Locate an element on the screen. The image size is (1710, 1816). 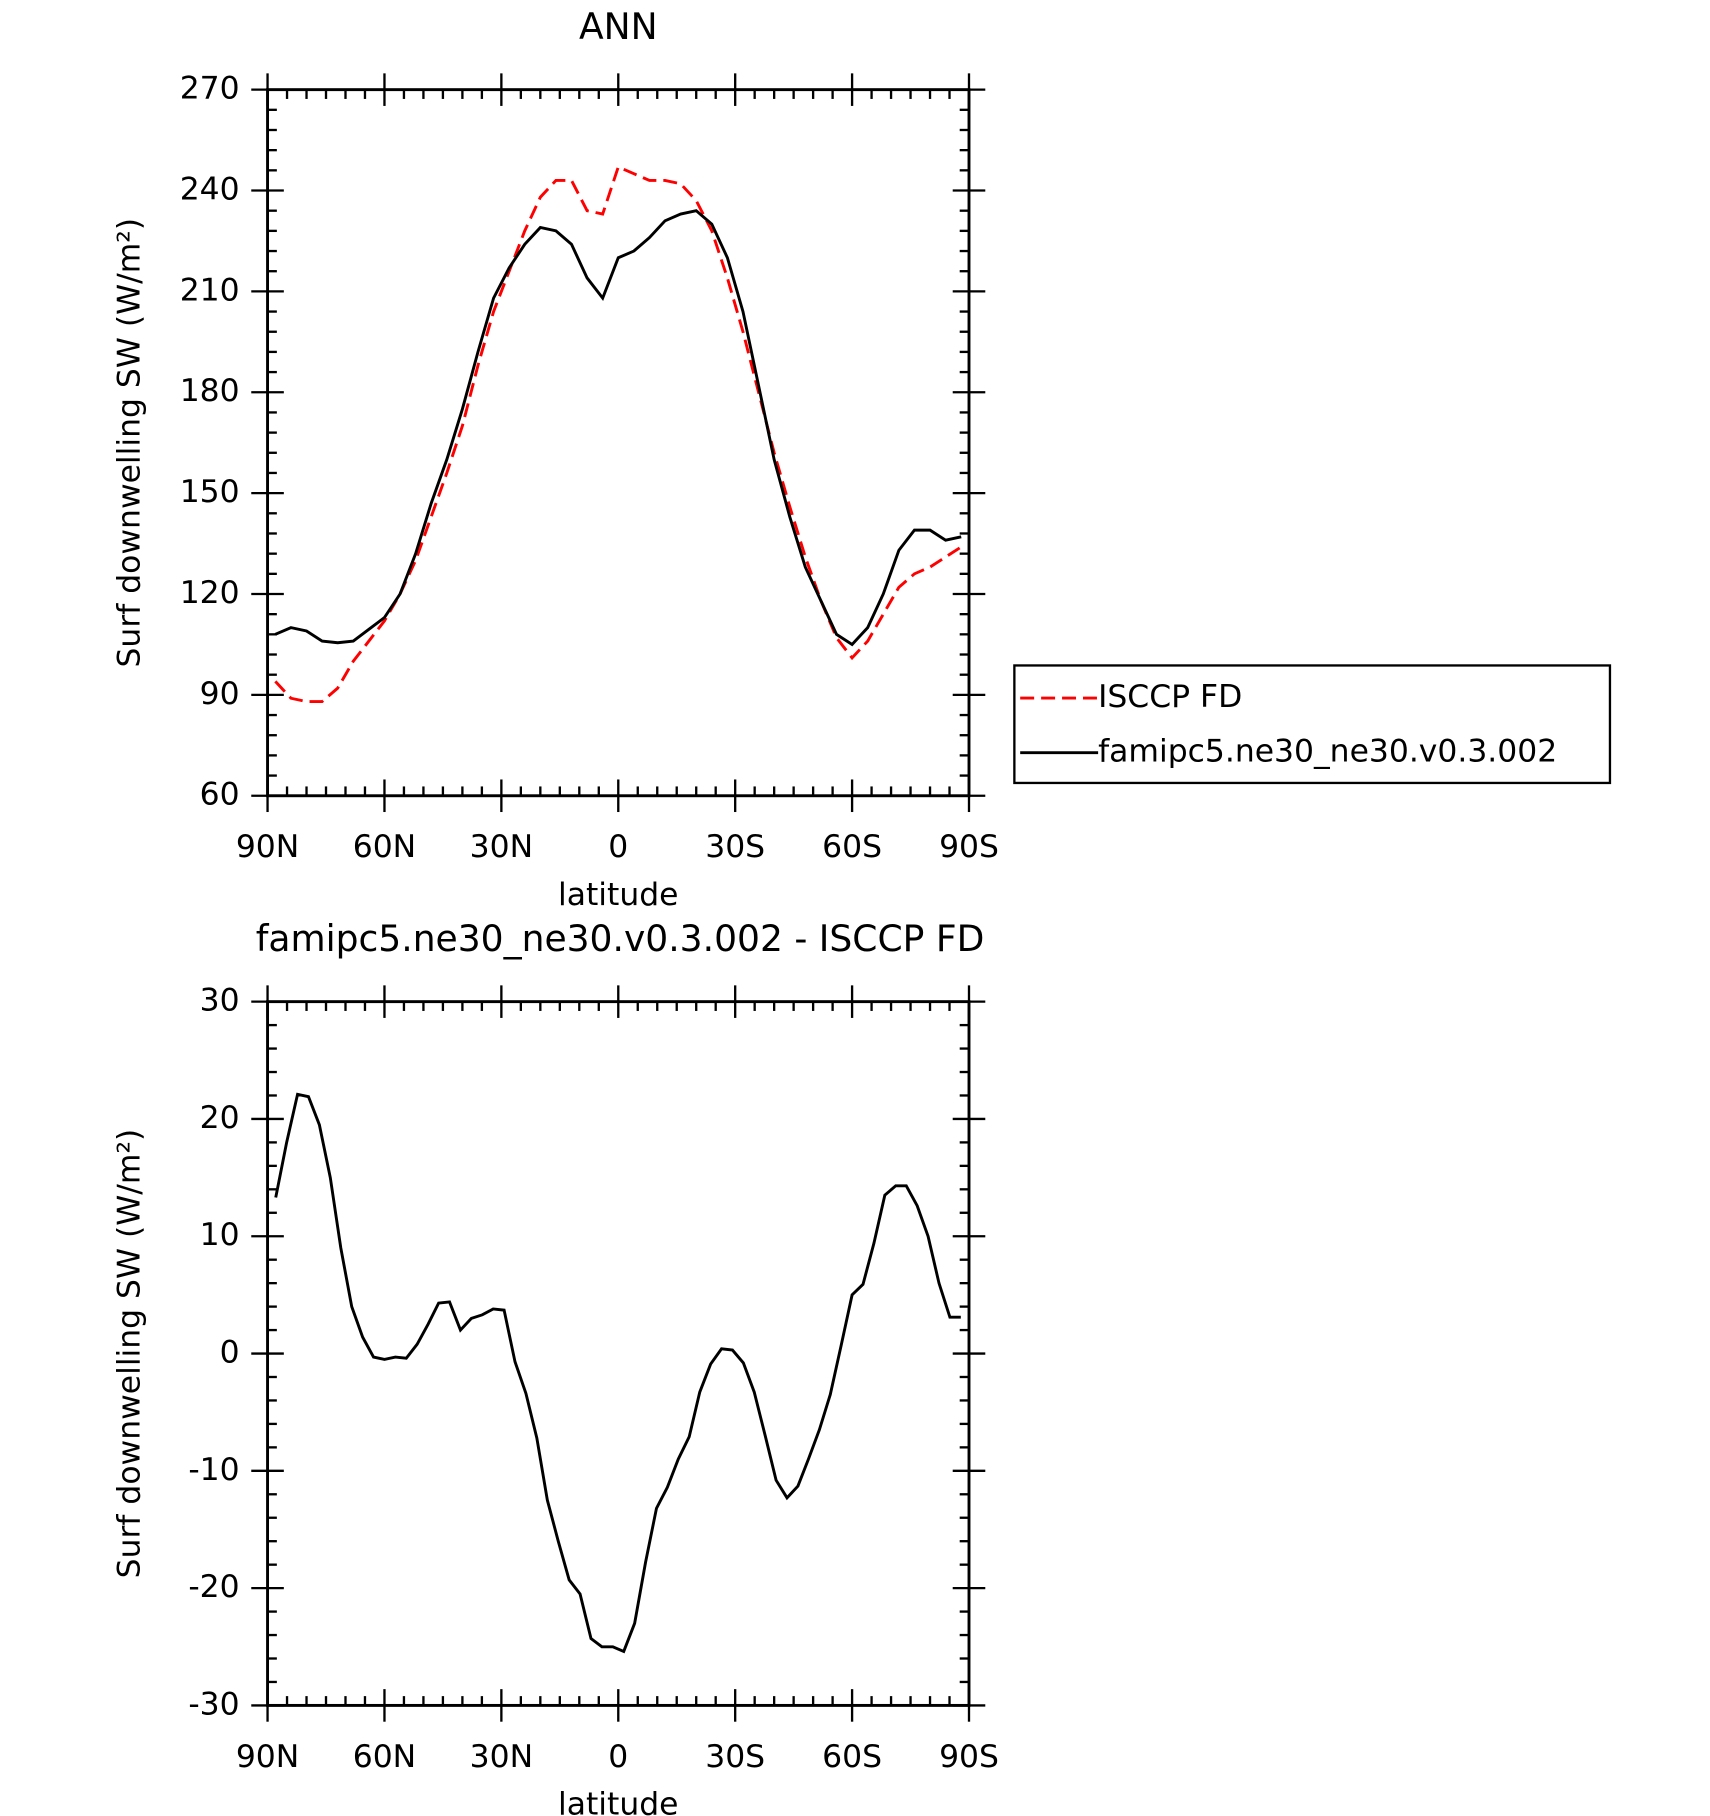
y-tick-label: 270 is located at coordinates (210, 89).